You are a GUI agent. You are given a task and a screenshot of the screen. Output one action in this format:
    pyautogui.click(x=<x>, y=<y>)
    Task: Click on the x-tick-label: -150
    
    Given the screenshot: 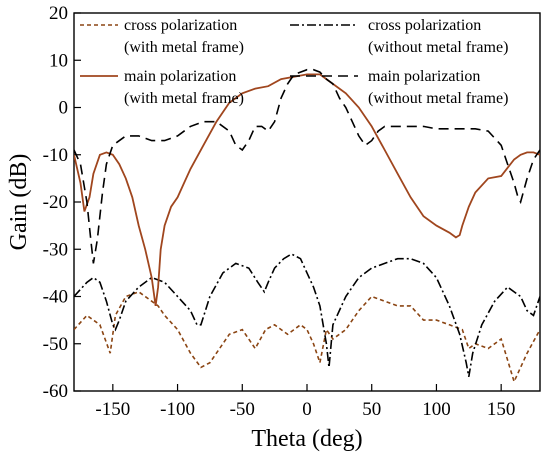 What is the action you would take?
    pyautogui.click(x=112, y=409)
    